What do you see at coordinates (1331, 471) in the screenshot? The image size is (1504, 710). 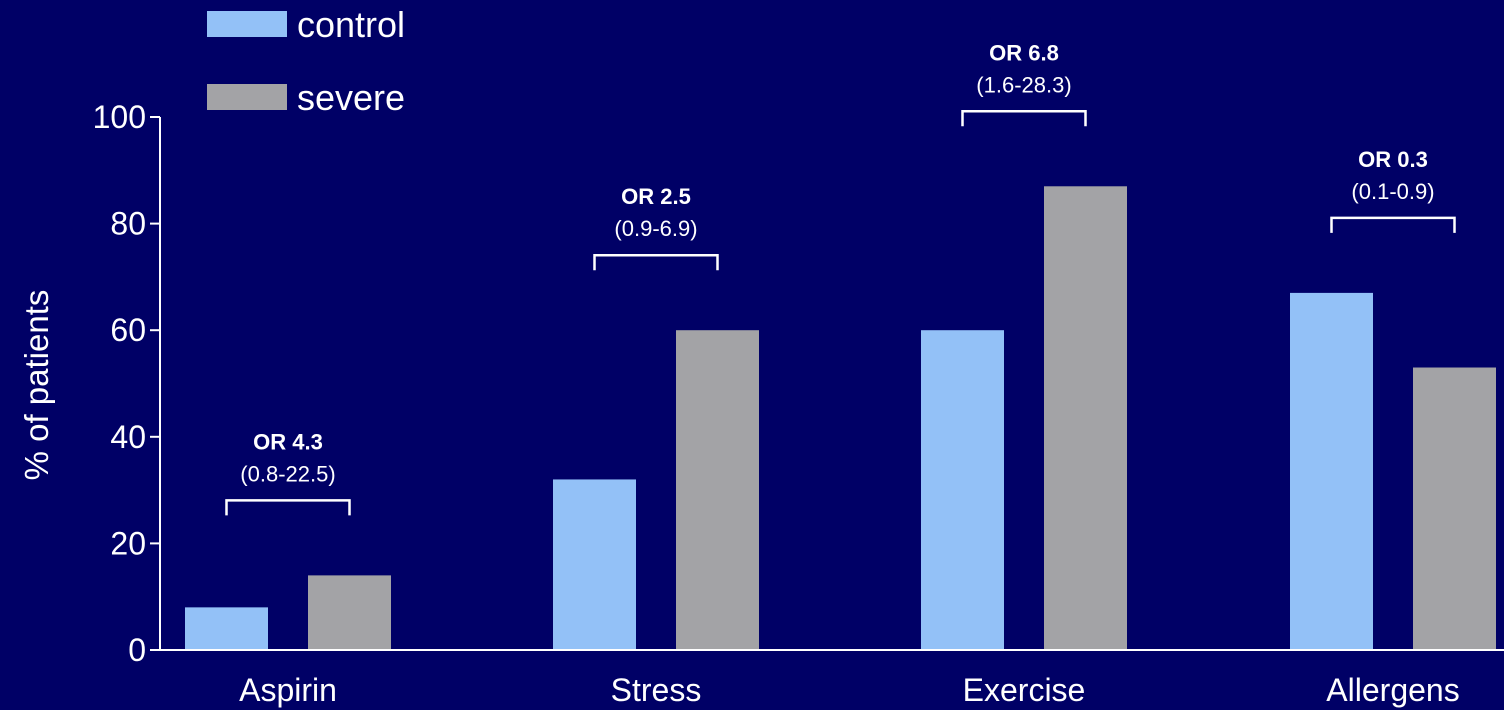 I see `bar-control-allergens` at bounding box center [1331, 471].